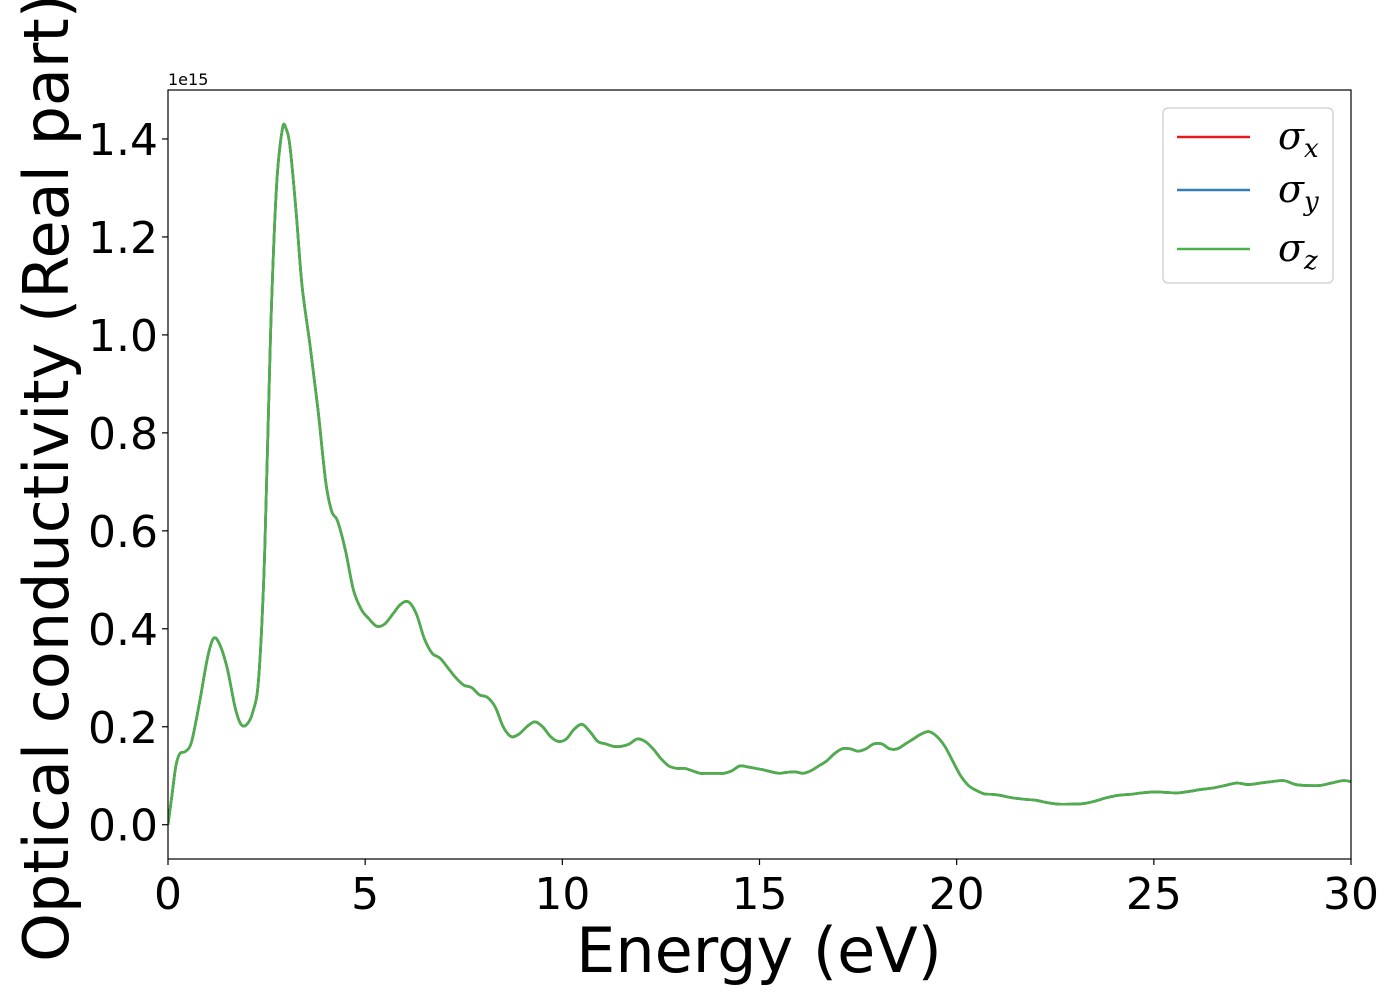 This screenshot has height=1000, width=1400. Describe the element at coordinates (1248, 195) in the screenshot. I see `legend-box` at that location.